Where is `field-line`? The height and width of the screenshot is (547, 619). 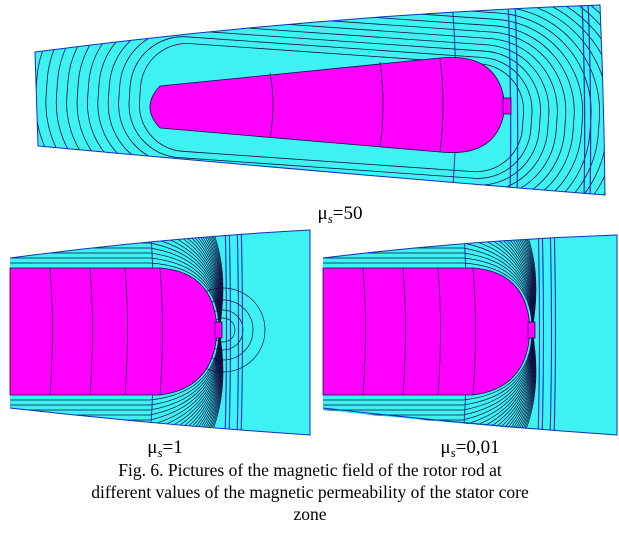 field-line is located at coordinates (331, 108).